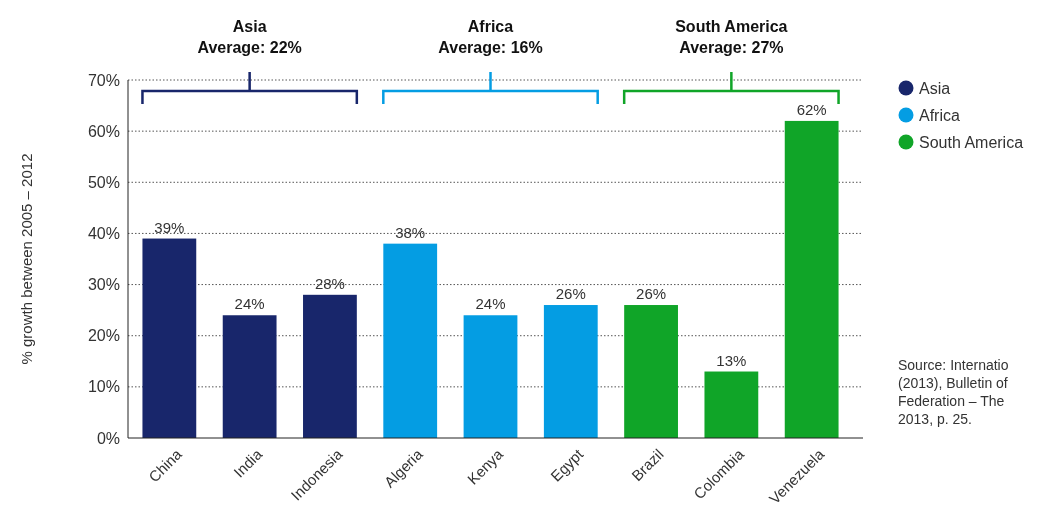 The image size is (1060, 517). What do you see at coordinates (103, 131) in the screenshot?
I see `y-tick-label: 60%` at bounding box center [103, 131].